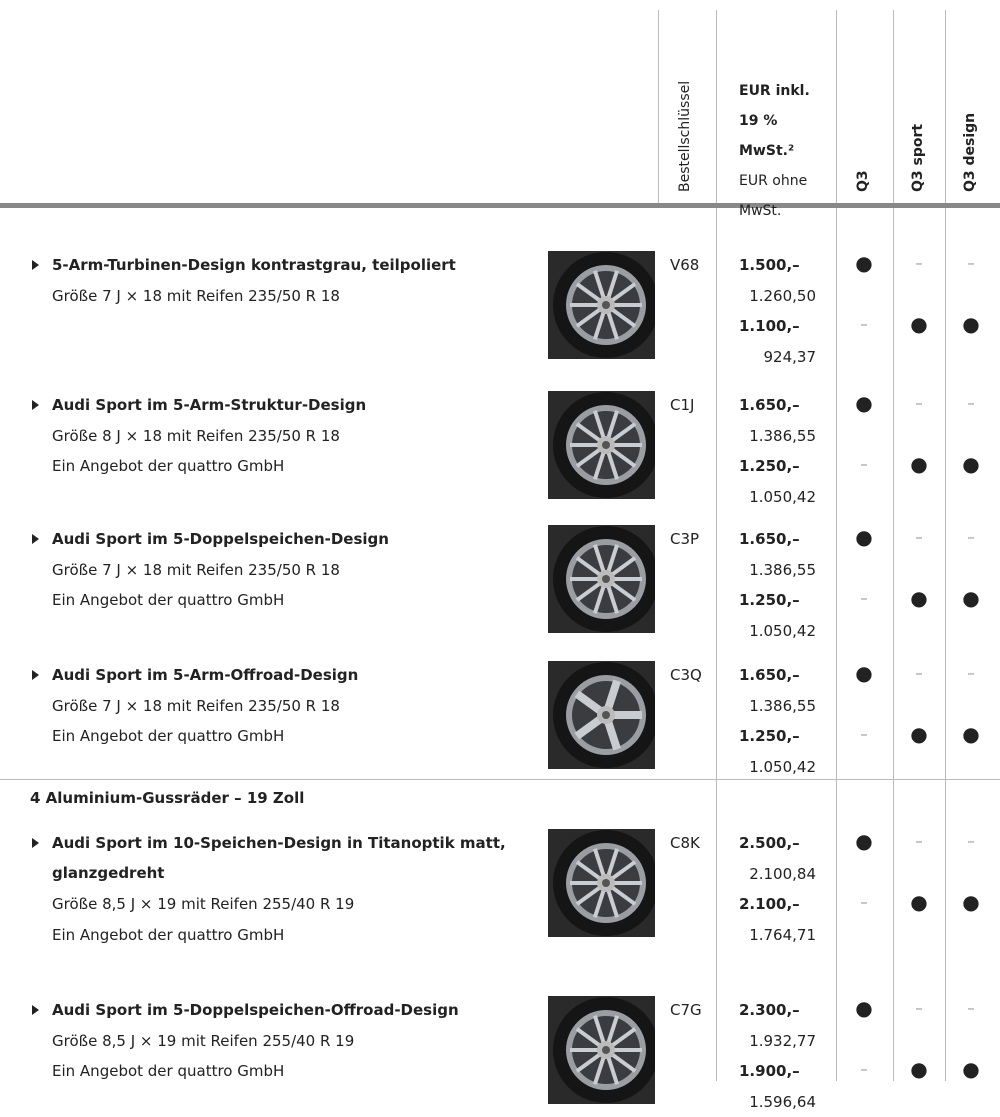  I want to click on row-title: Audi Sport im 5-Arm-Offroad-Design, so click(205, 675).